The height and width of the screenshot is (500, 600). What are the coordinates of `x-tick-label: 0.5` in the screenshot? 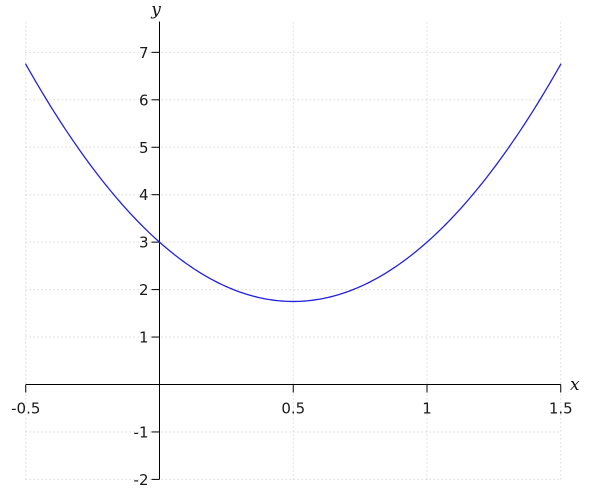 It's located at (293, 409).